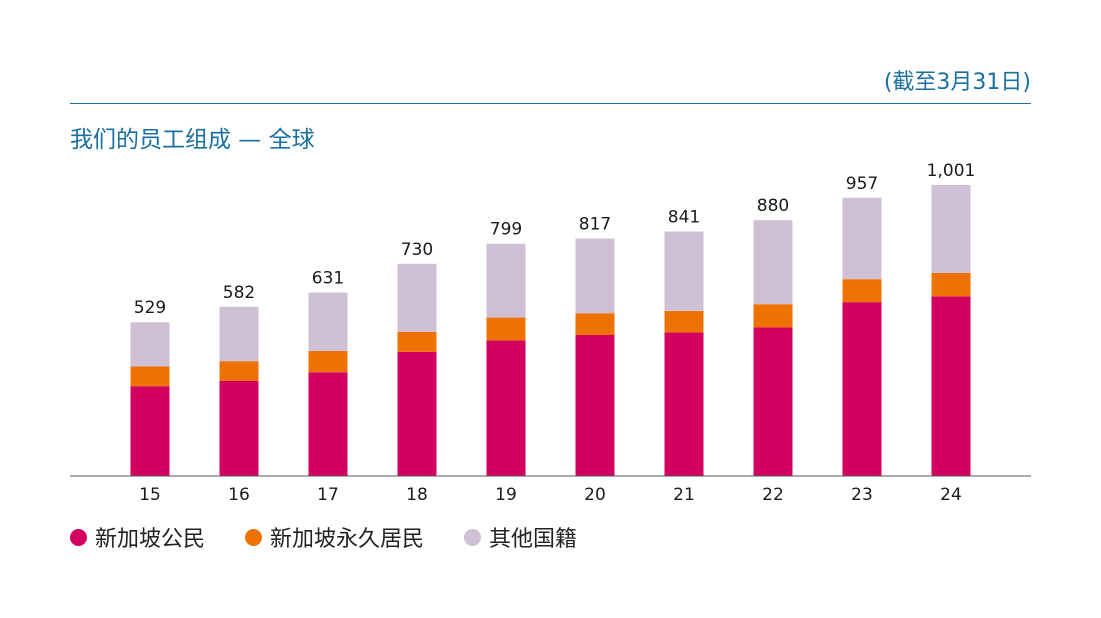 The image size is (1101, 618). I want to click on total-label-23: 957, so click(862, 184).